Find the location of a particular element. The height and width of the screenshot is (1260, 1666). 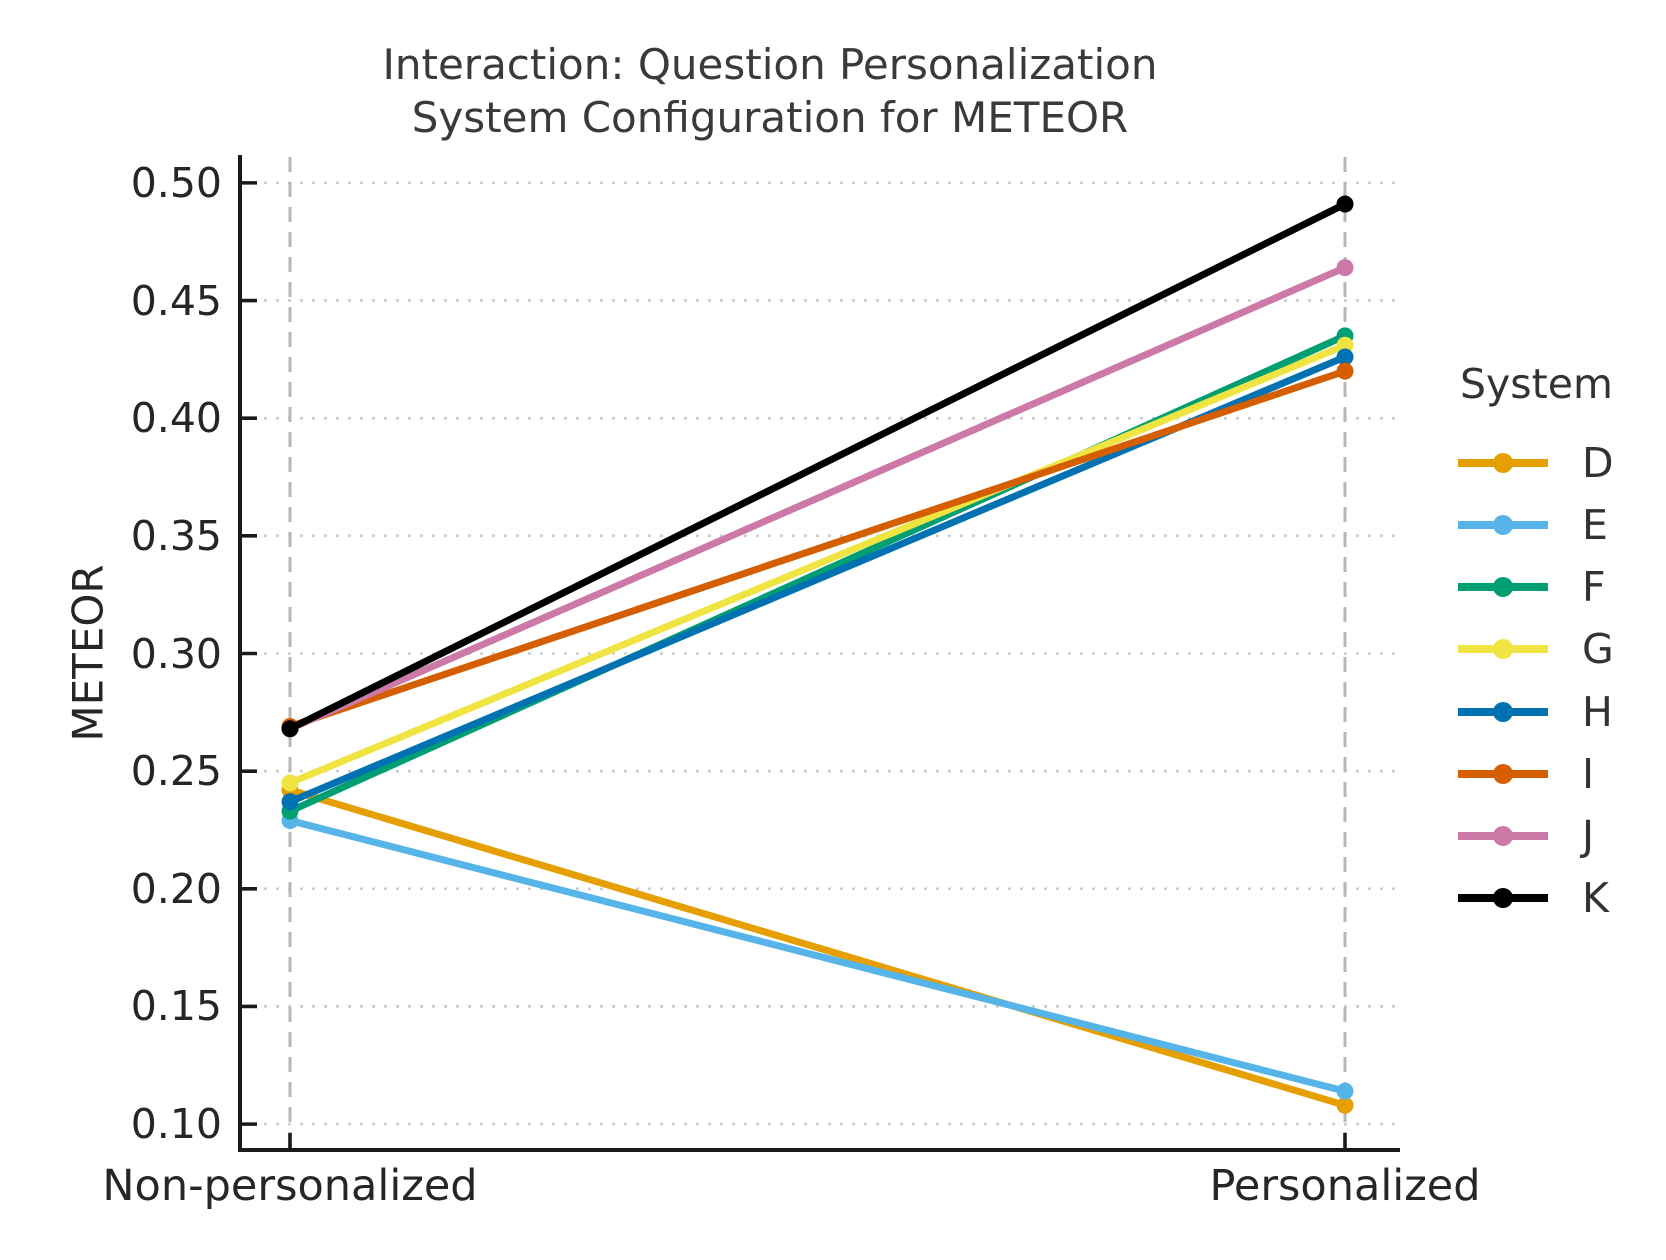

legend-label: H is located at coordinates (1597, 711).